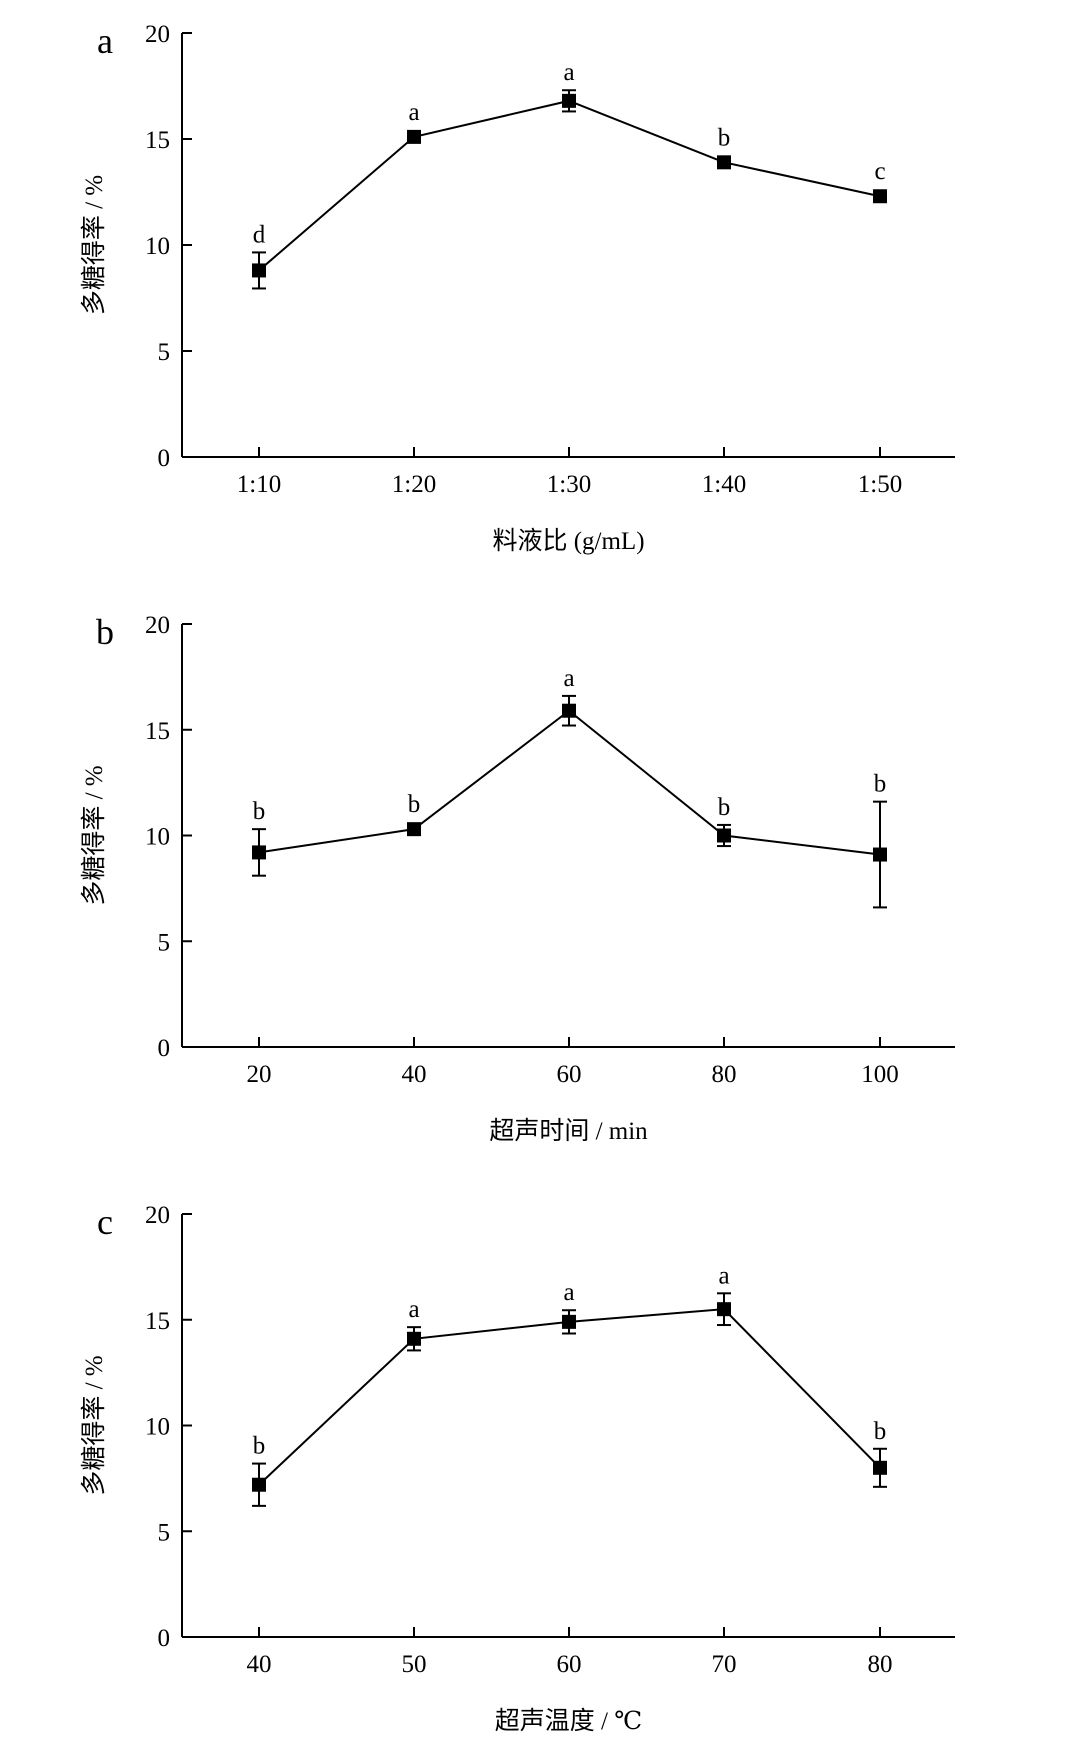 The width and height of the screenshot is (1078, 1747). Describe the element at coordinates (105, 1222) in the screenshot. I see `panel-label: c` at that location.